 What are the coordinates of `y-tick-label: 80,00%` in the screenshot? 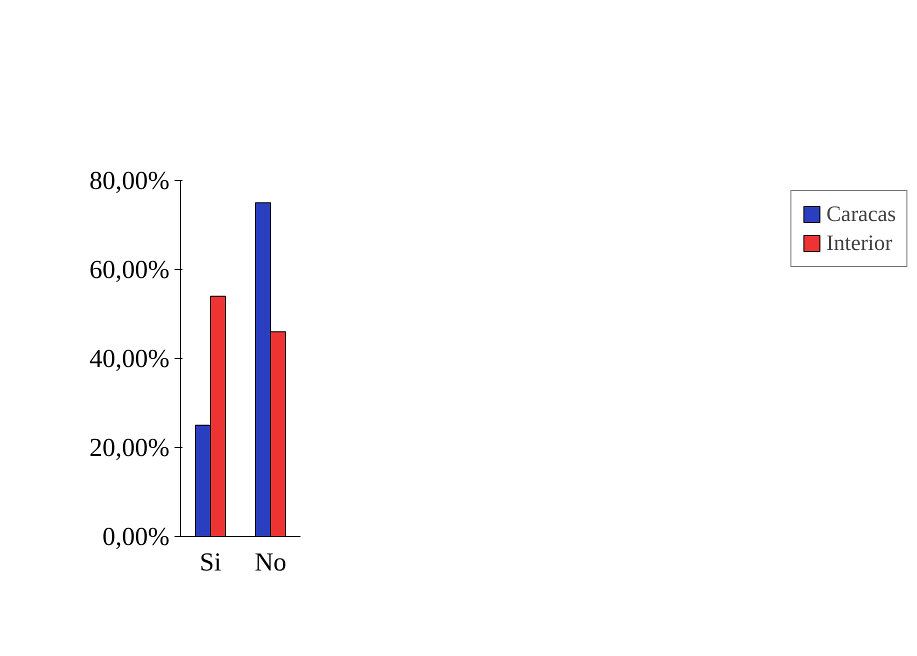 It's located at (129, 180).